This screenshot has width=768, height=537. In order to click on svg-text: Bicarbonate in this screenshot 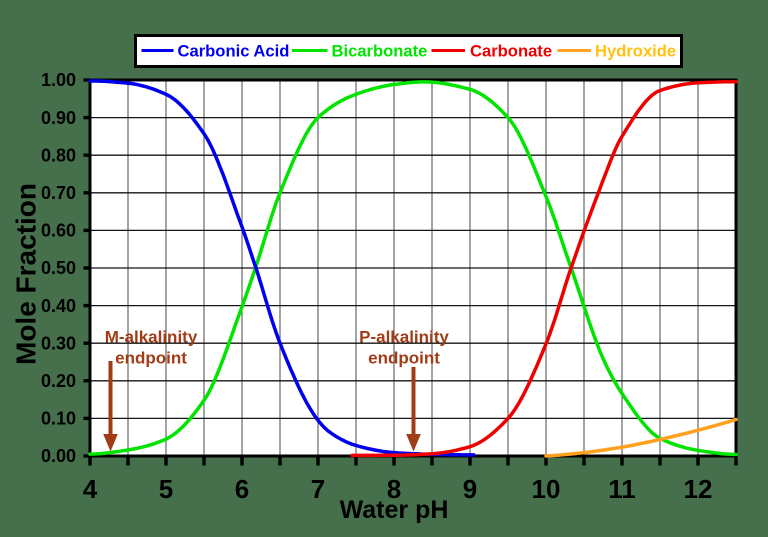, I will do `click(380, 50)`.